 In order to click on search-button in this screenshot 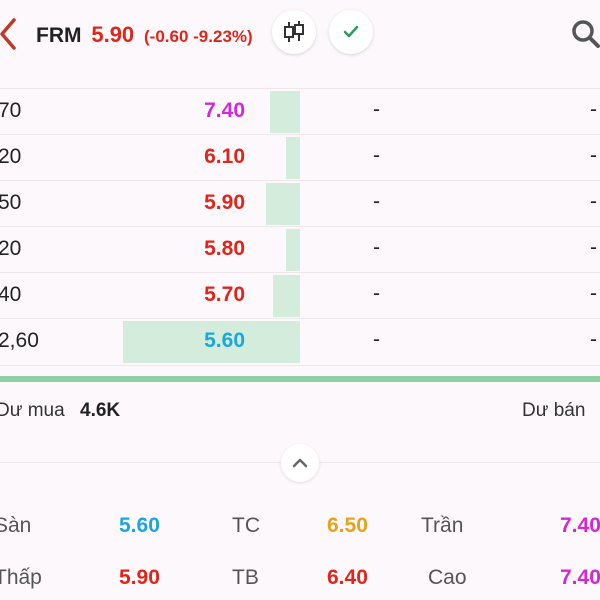, I will do `click(583, 34)`.